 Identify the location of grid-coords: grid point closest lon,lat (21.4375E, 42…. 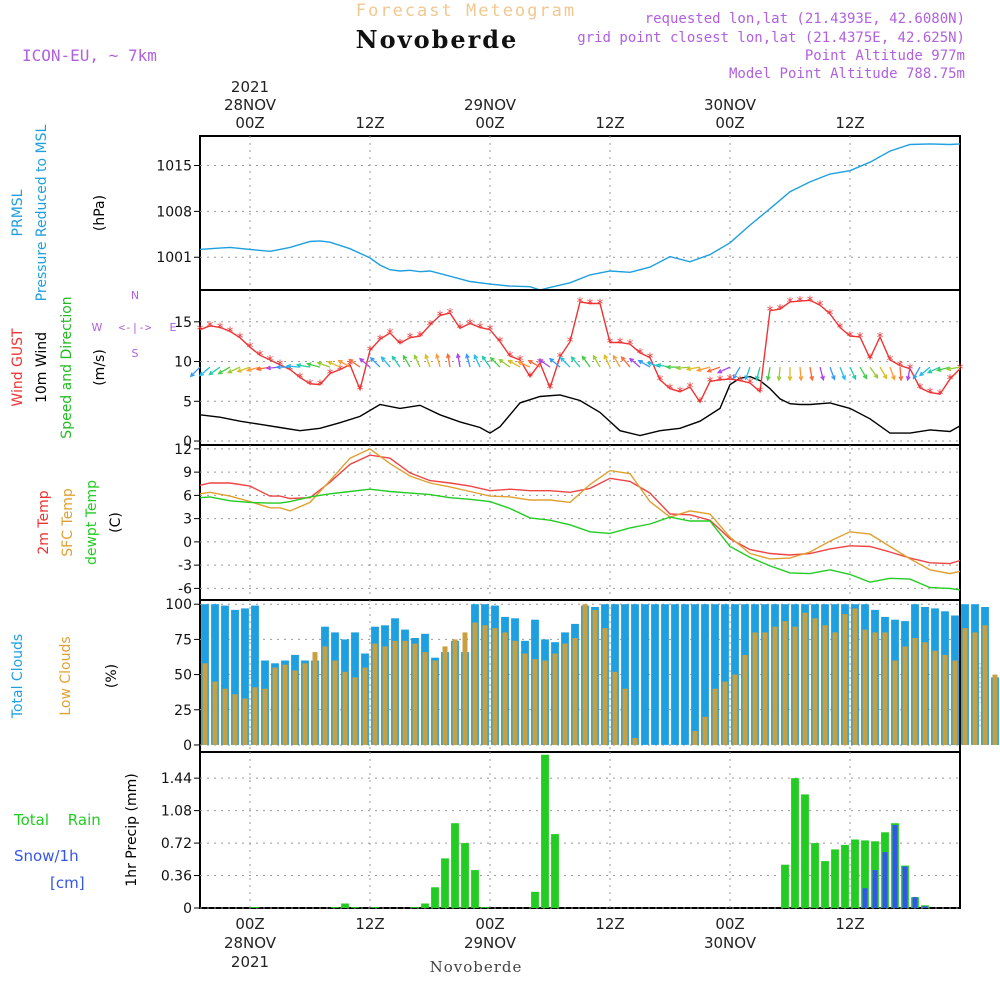
(771, 38).